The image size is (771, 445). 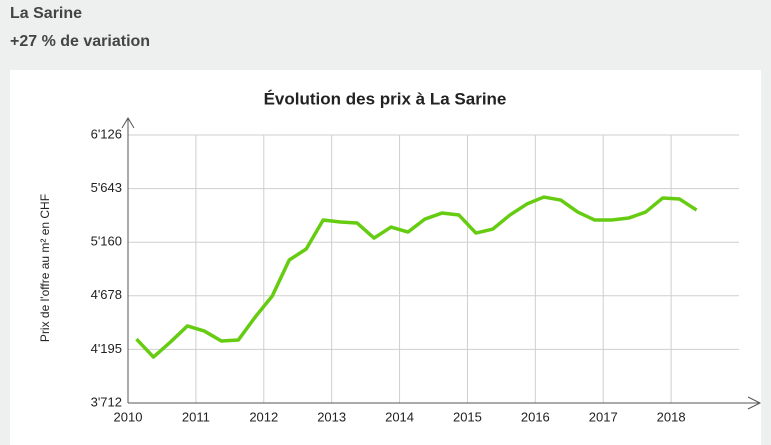 What do you see at coordinates (263, 416) in the screenshot?
I see `x-tick-label: 2012` at bounding box center [263, 416].